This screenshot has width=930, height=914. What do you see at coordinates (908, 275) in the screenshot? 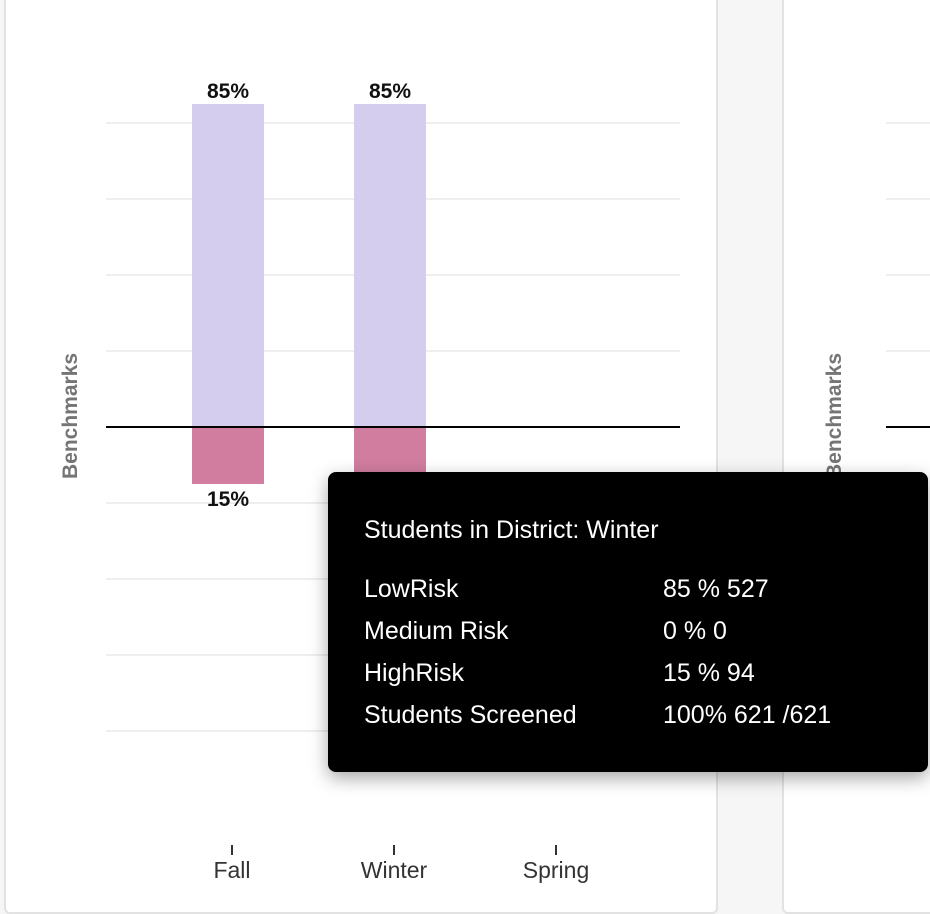
I see `second-chart-partial` at bounding box center [908, 275].